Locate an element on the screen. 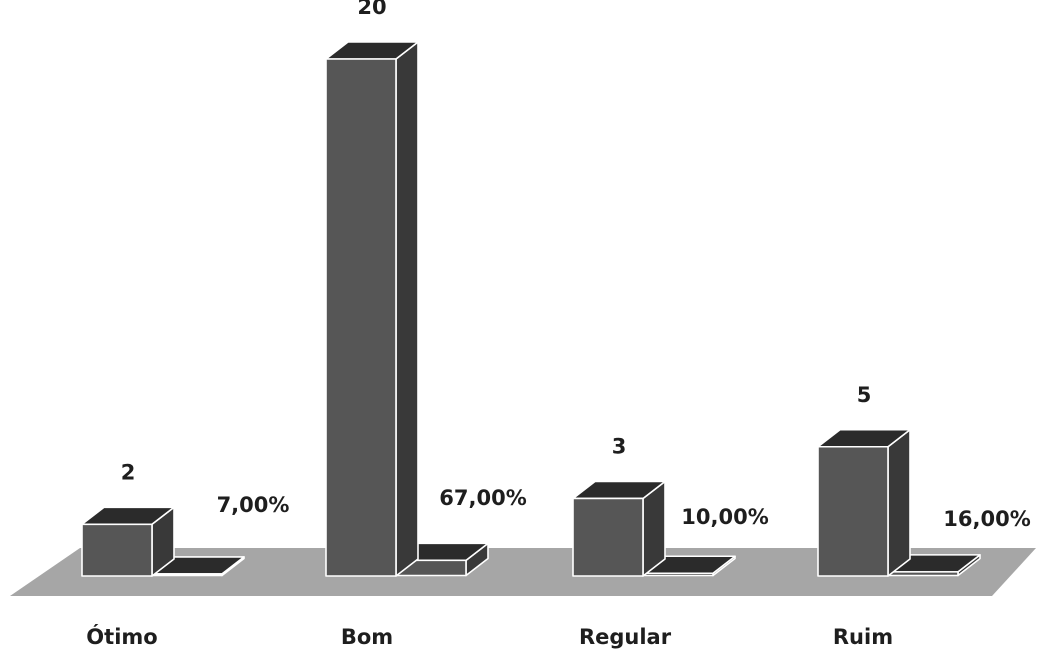  percent-label-0: 7,00% is located at coordinates (253, 505).